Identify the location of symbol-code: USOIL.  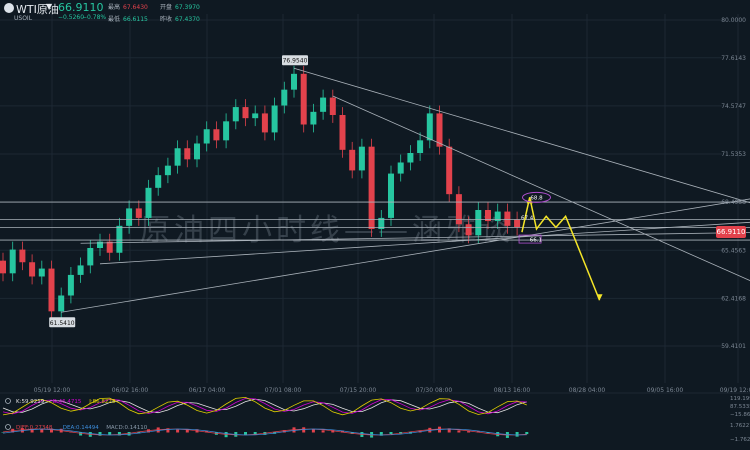
(23, 18).